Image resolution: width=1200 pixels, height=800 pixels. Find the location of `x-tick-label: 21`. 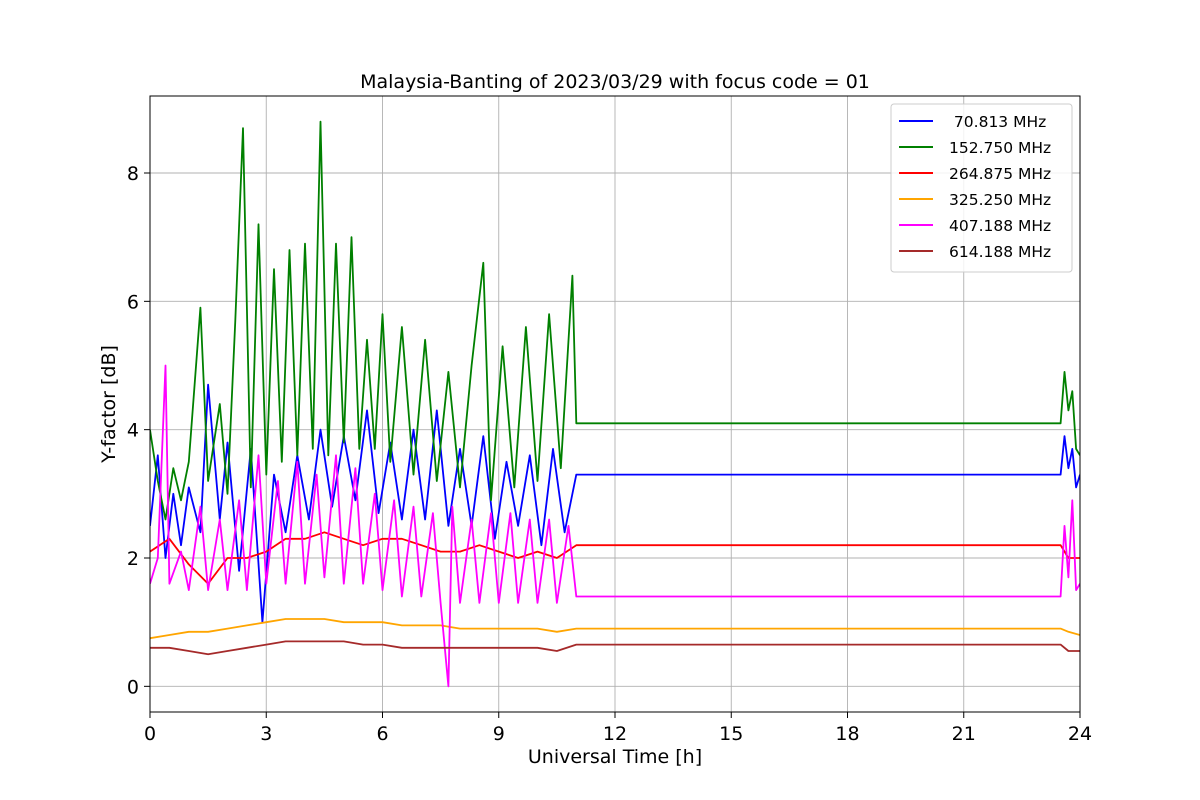

x-tick-label: 21 is located at coordinates (964, 734).